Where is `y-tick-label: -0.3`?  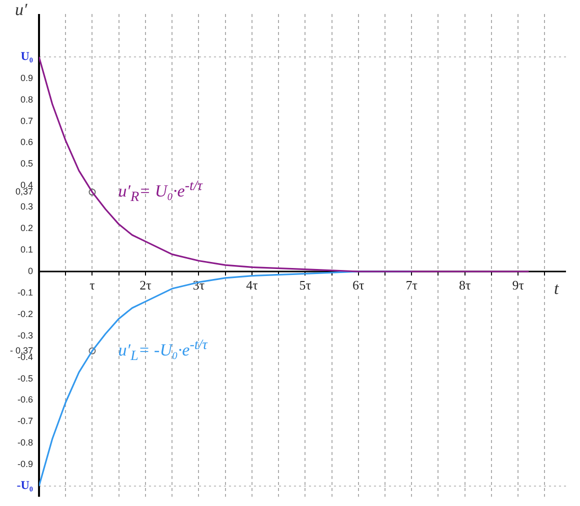
y-tick-label: -0.3 is located at coordinates (26, 335).